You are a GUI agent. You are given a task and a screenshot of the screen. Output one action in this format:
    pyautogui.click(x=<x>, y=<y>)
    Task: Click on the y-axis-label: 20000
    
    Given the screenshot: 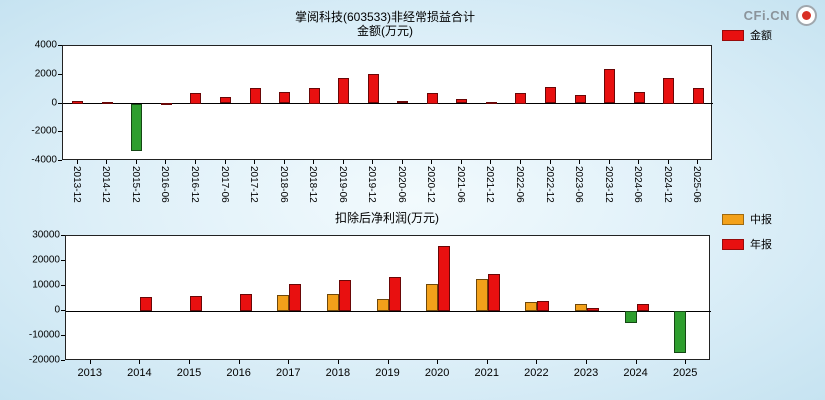 What is the action you would take?
    pyautogui.click(x=46, y=260)
    